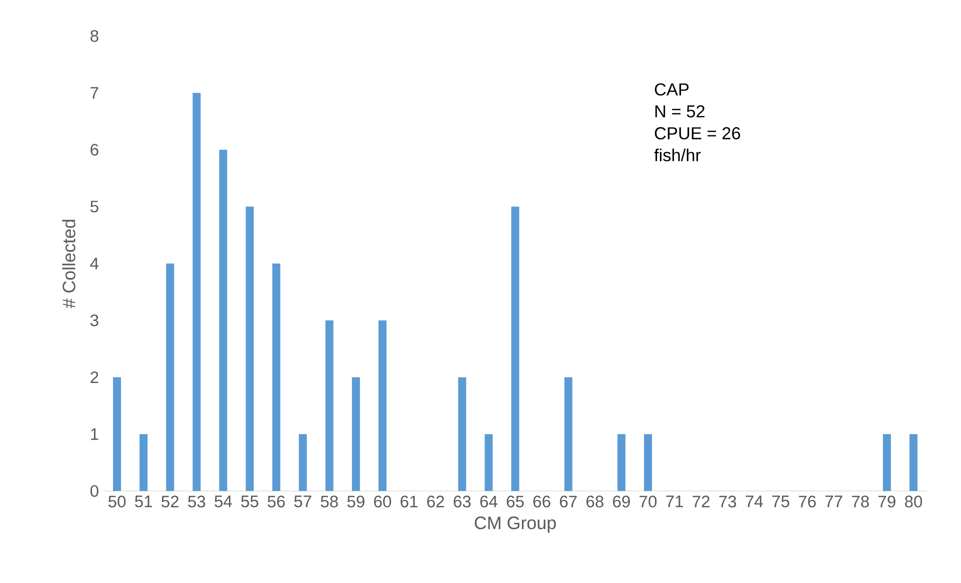 The image size is (961, 583). I want to click on annotation: CPUE = 26, so click(697, 133).